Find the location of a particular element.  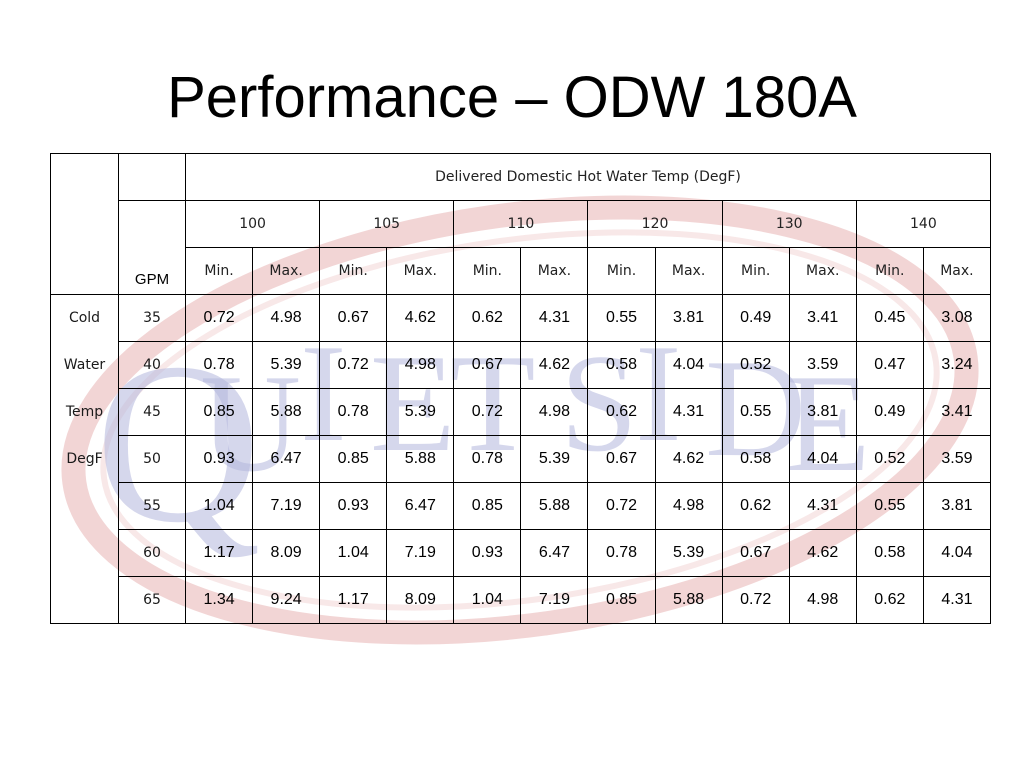

temp-header-105: 105 is located at coordinates (387, 224).